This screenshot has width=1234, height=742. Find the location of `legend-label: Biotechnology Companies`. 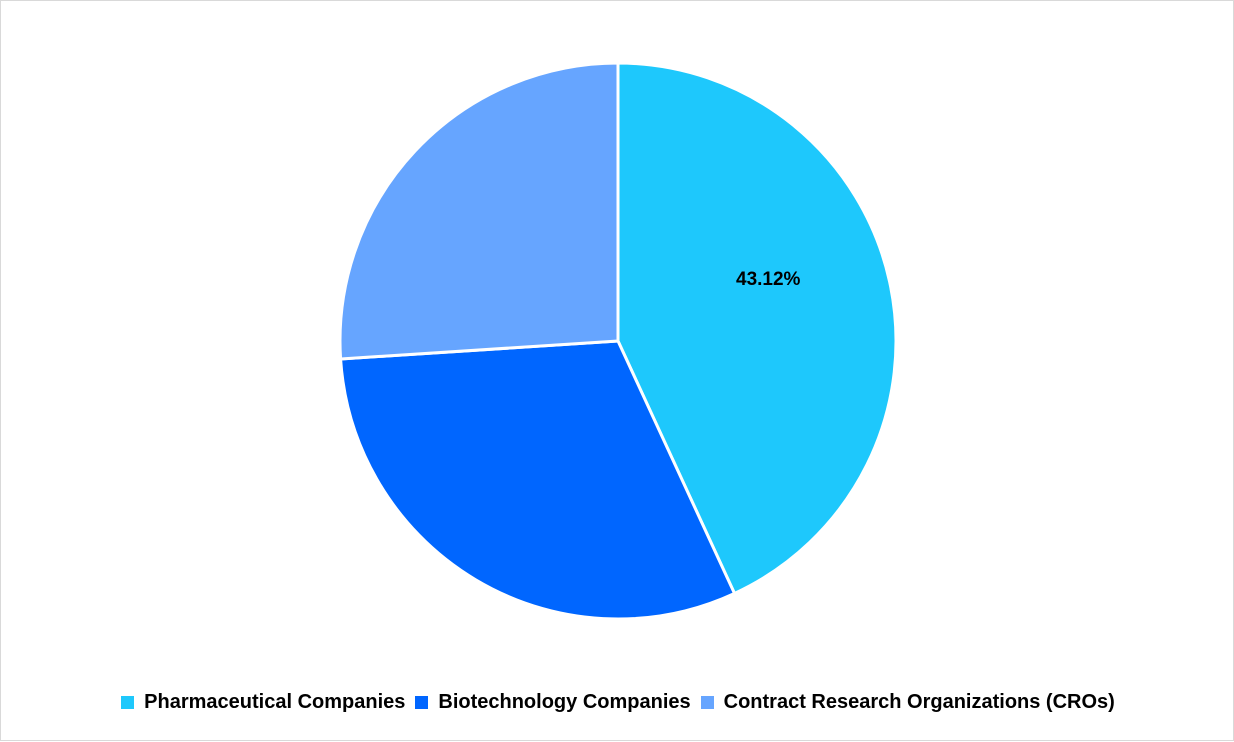

legend-label: Biotechnology Companies is located at coordinates (564, 702).